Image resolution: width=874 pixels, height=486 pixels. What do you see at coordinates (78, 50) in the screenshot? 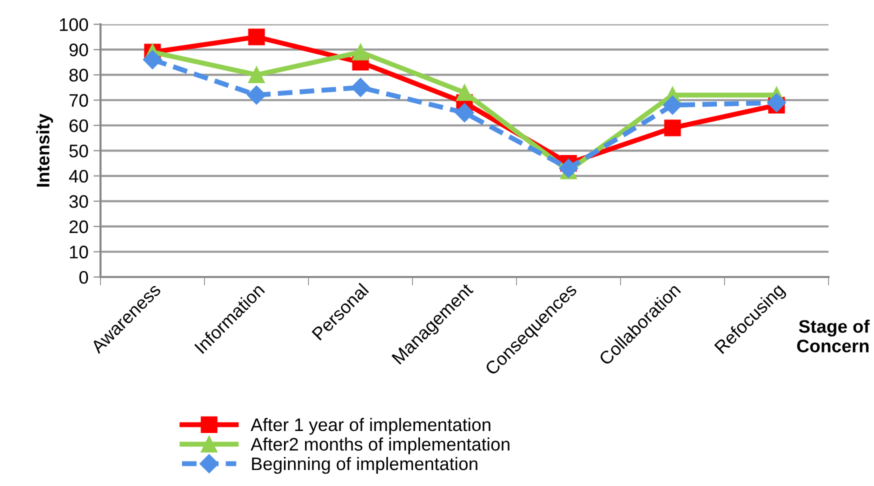
I see `y-tick-label: 90` at bounding box center [78, 50].